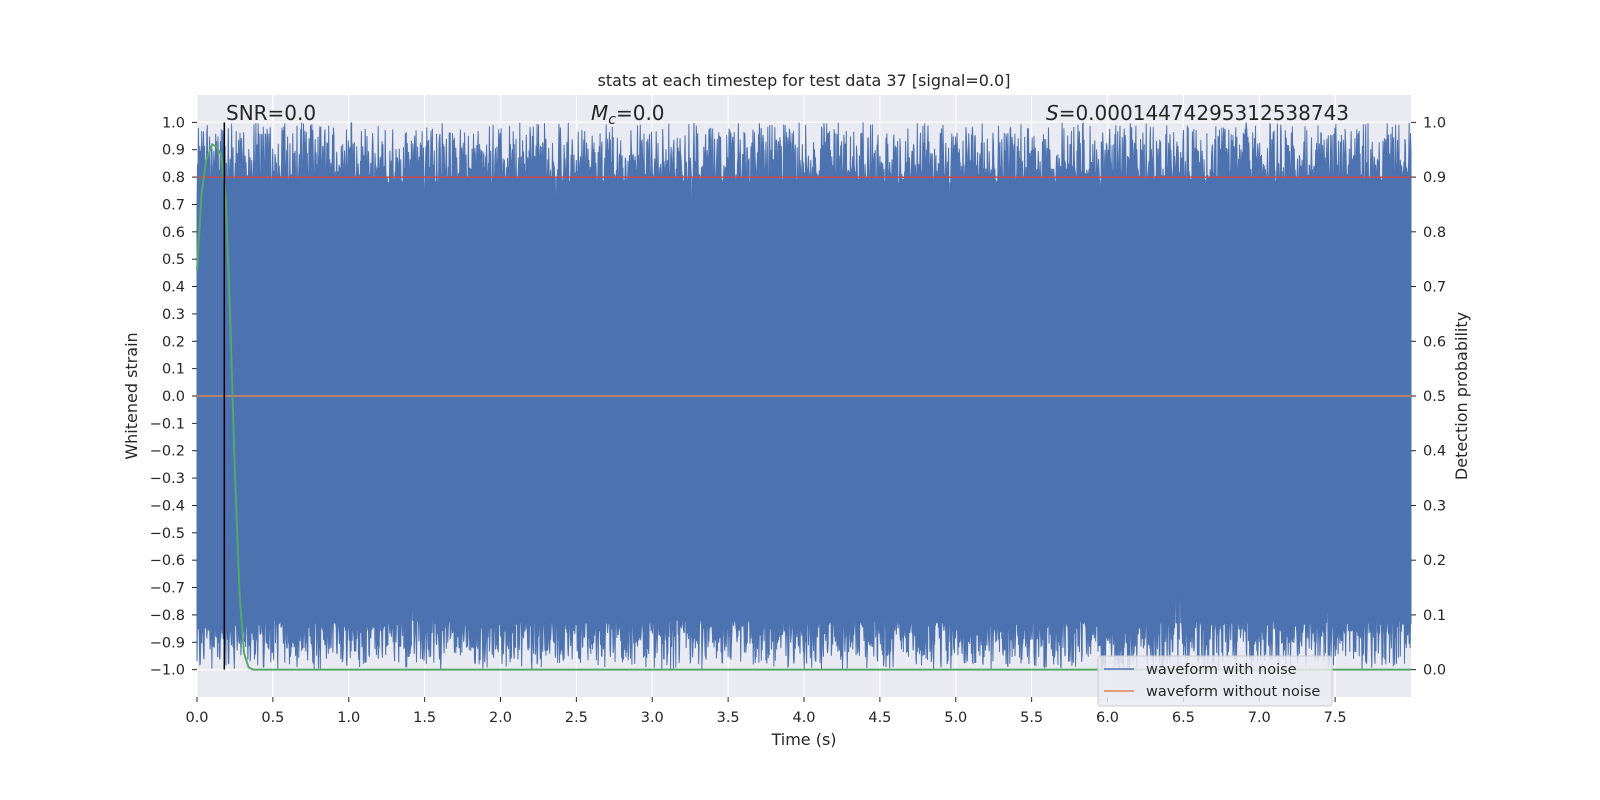 The width and height of the screenshot is (1600, 800). What do you see at coordinates (879, 718) in the screenshot?
I see `x-tick-label: 4.5` at bounding box center [879, 718].